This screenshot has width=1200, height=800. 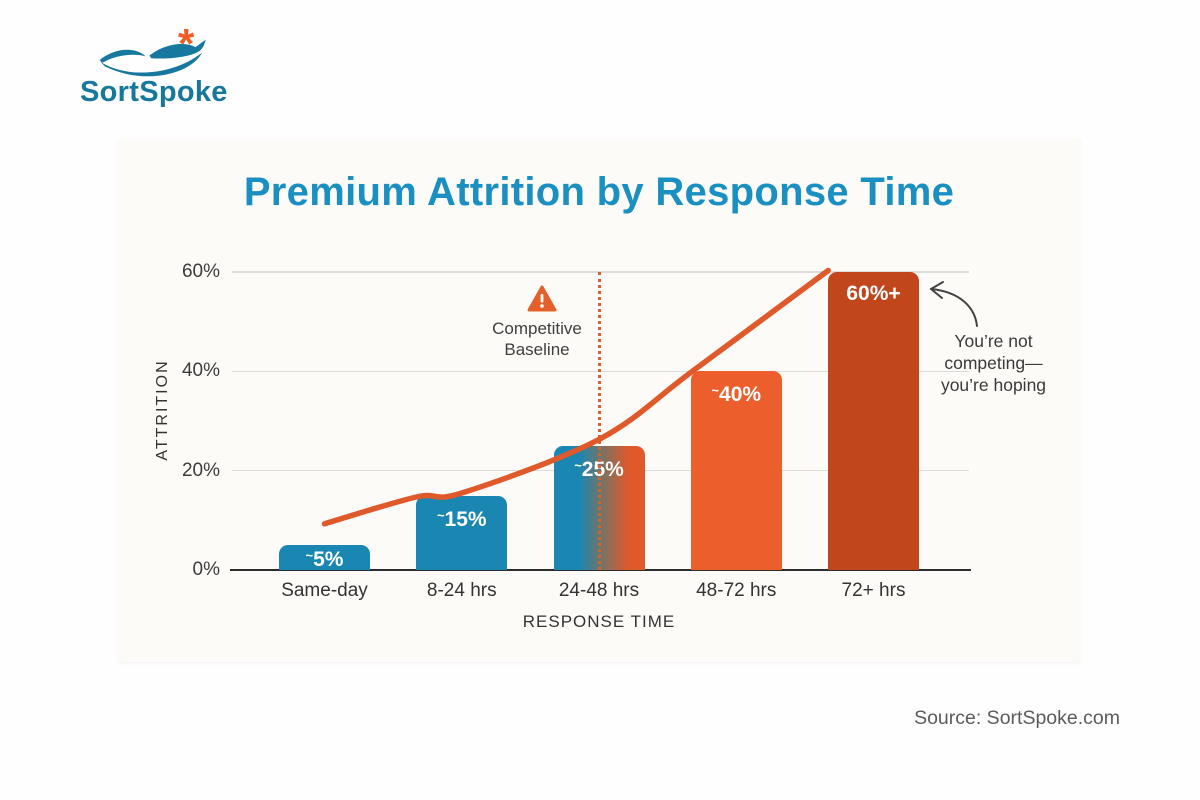 What do you see at coordinates (542, 298) in the screenshot?
I see `warning-icon` at bounding box center [542, 298].